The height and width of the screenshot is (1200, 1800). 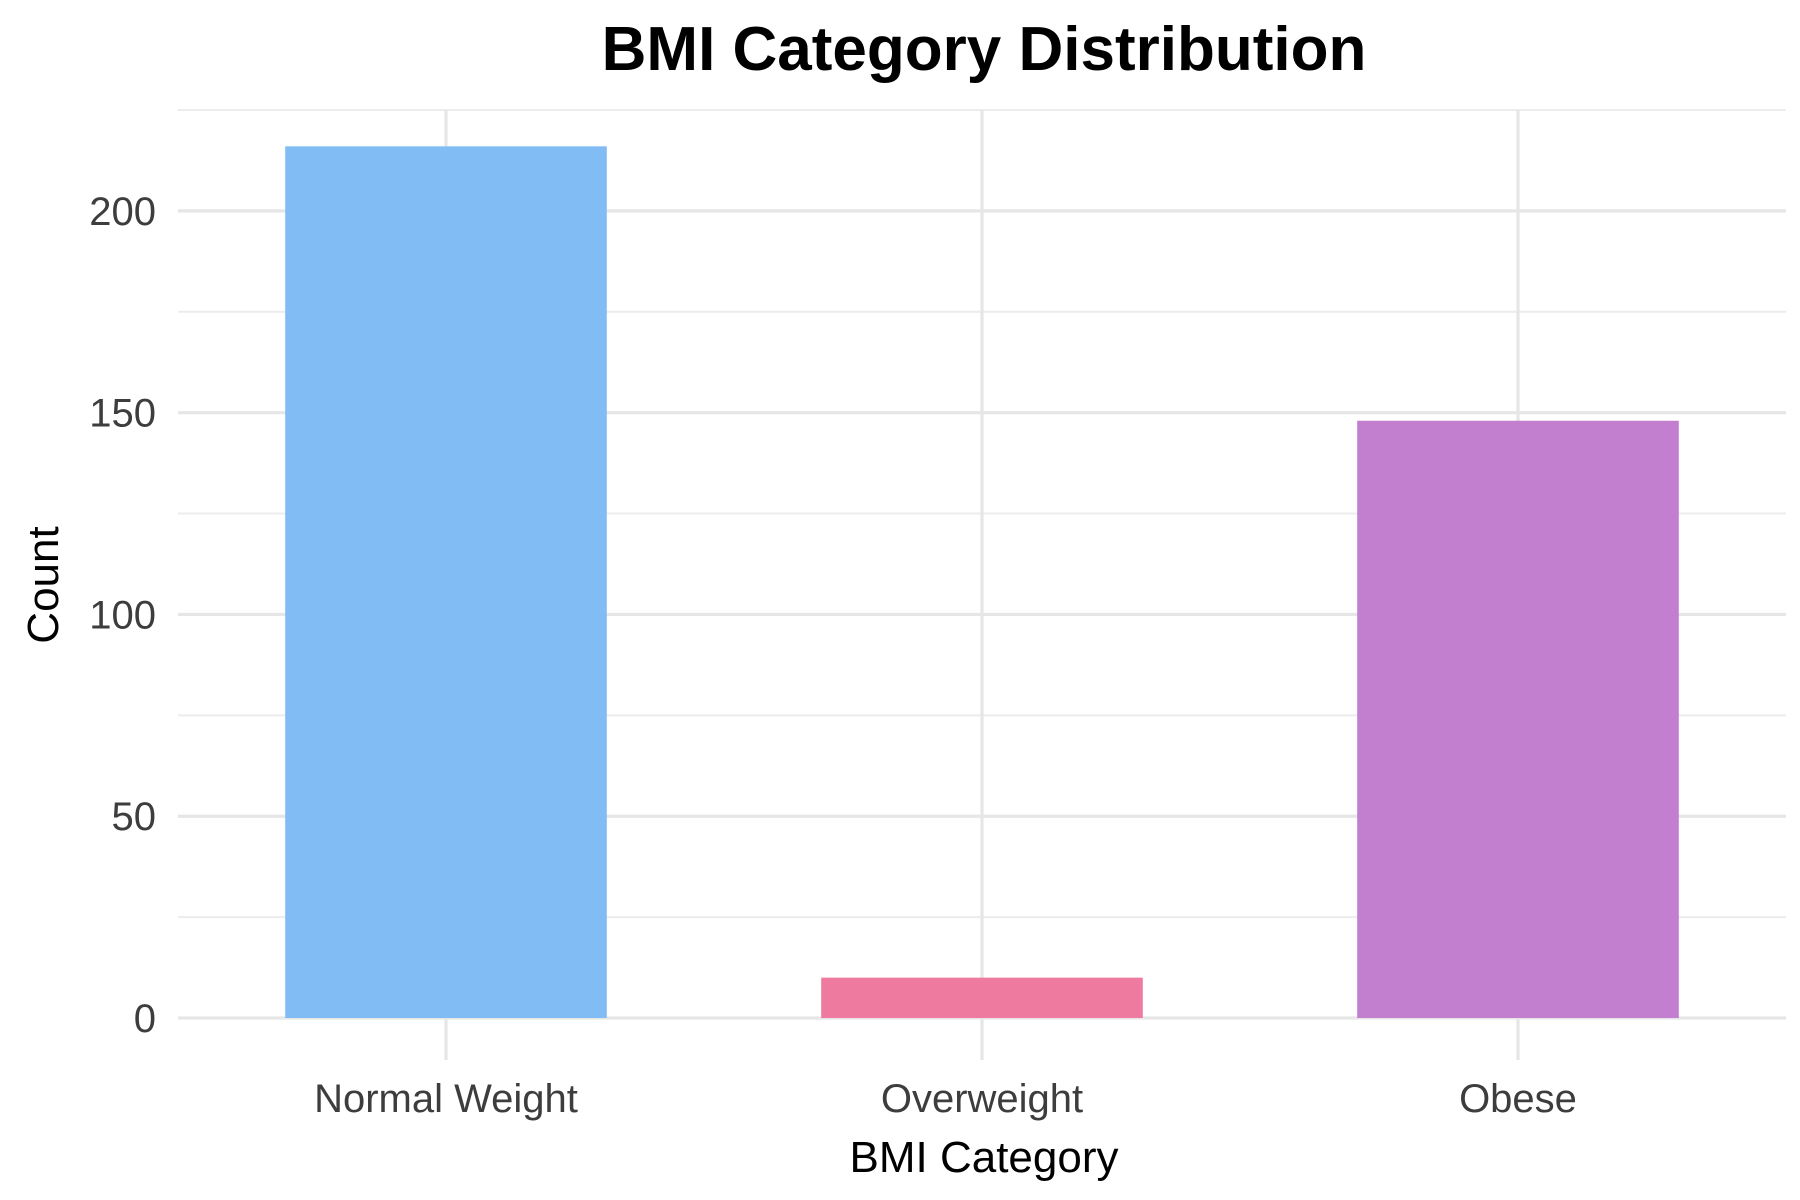 What do you see at coordinates (1518, 719) in the screenshot?
I see `bar-obese` at bounding box center [1518, 719].